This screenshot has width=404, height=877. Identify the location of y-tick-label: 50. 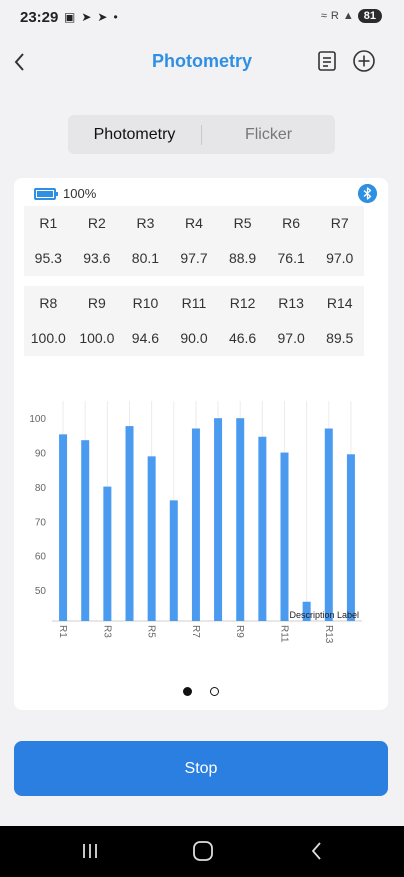
(41, 591).